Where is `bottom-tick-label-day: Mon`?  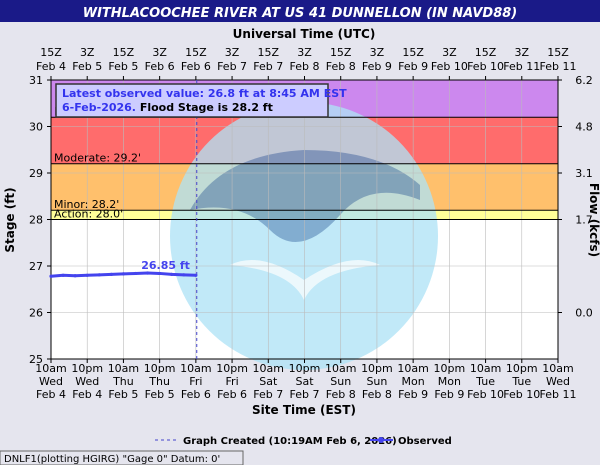 bottom-tick-label-day: Mon is located at coordinates (413, 381).